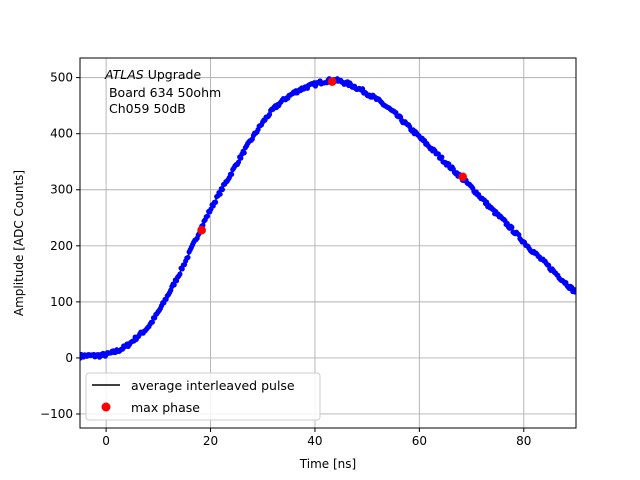  I want to click on legend-entry-max-phase: max phase, so click(165, 407).